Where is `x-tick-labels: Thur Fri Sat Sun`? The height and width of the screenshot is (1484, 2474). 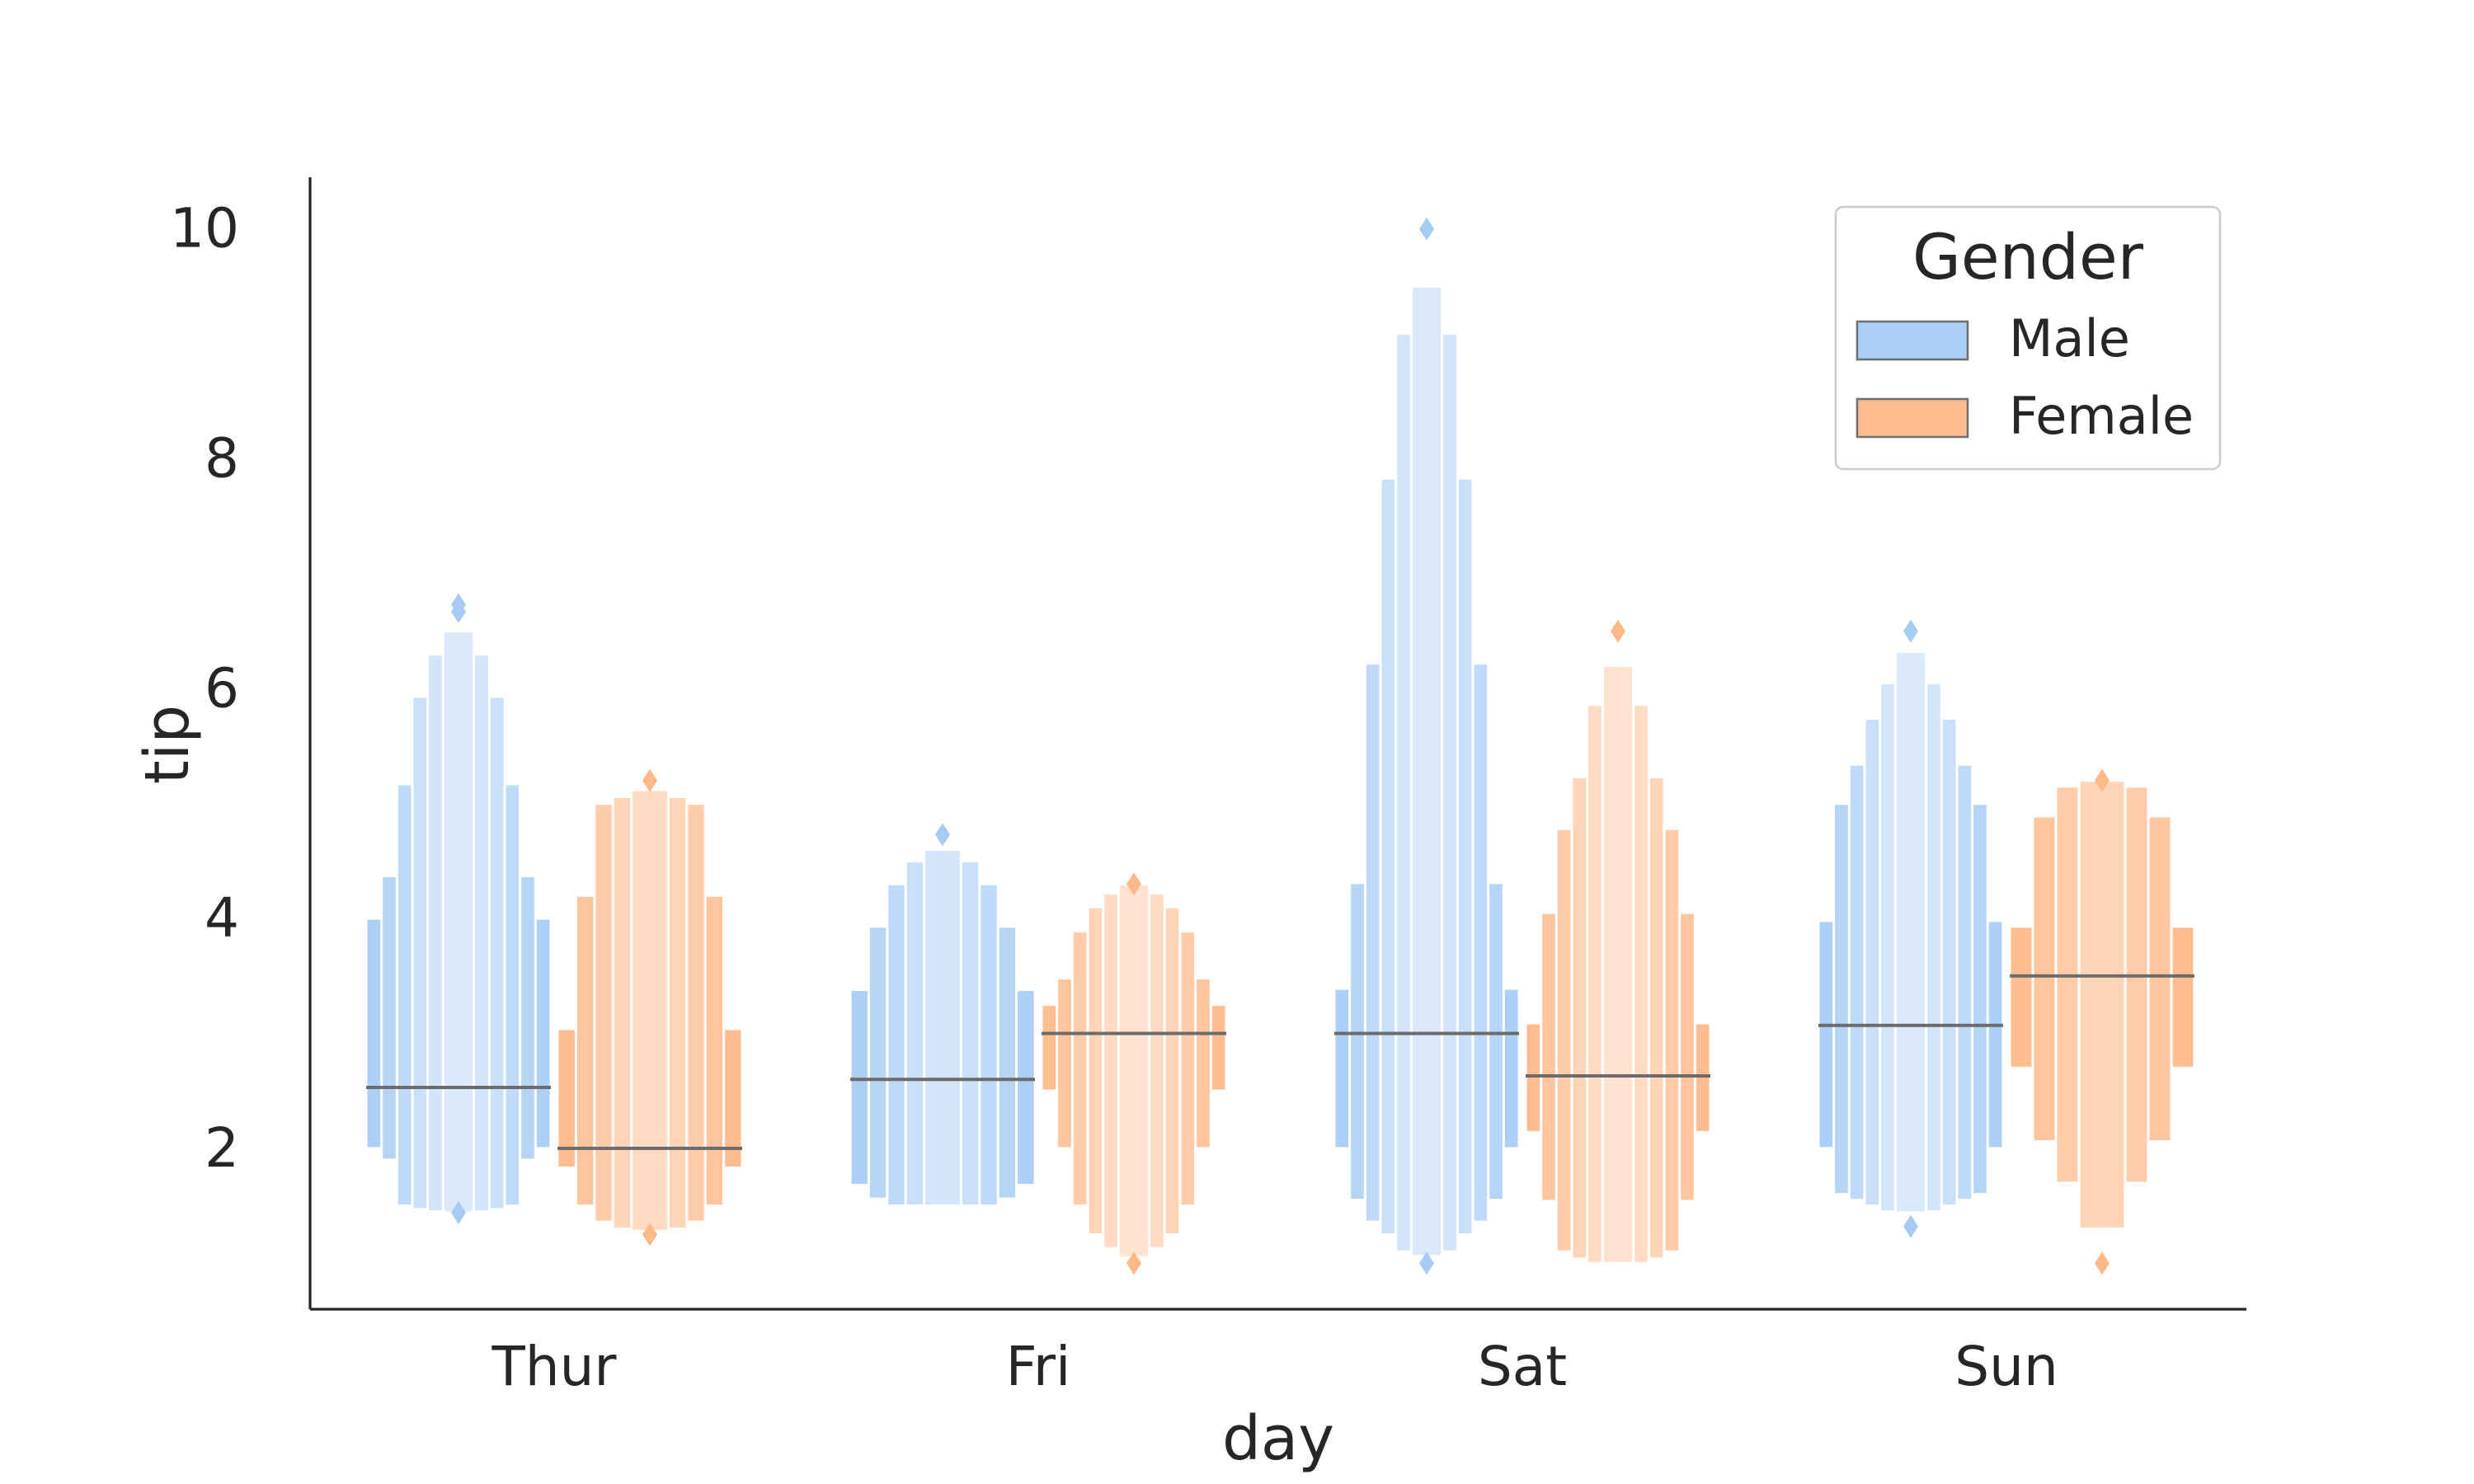
x-tick-labels: Thur Fri Sat Sun is located at coordinates (1274, 1366).